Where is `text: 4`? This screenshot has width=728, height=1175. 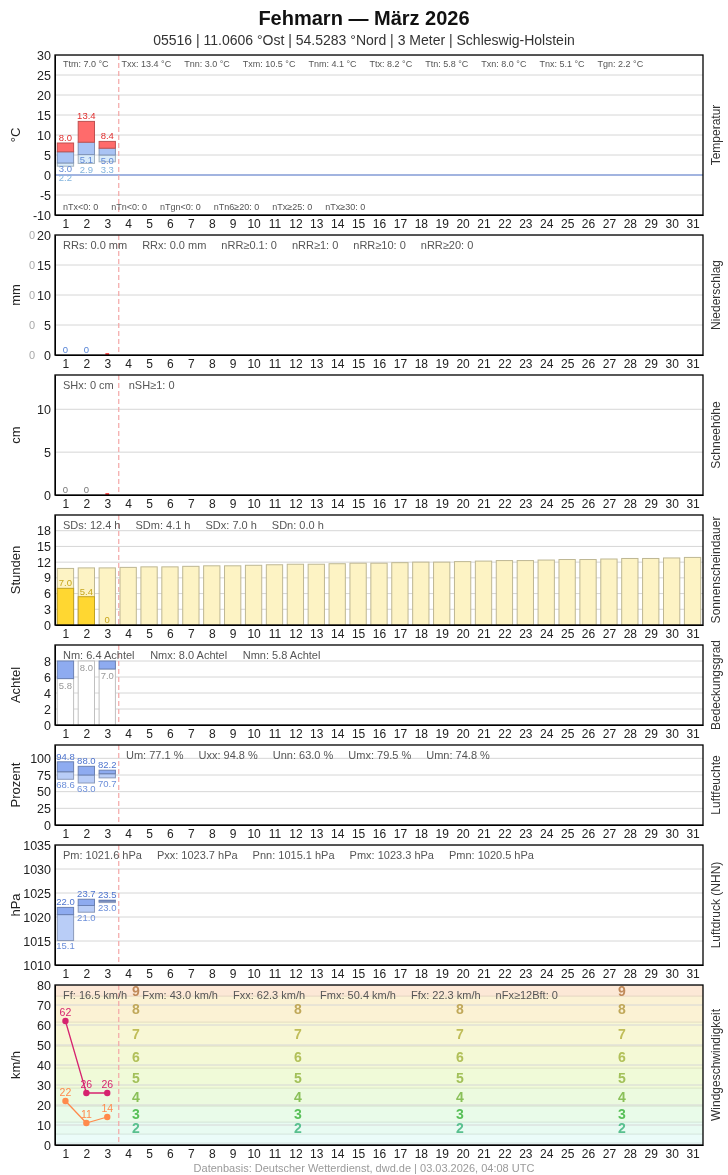
text: 4 is located at coordinates (298, 1097).